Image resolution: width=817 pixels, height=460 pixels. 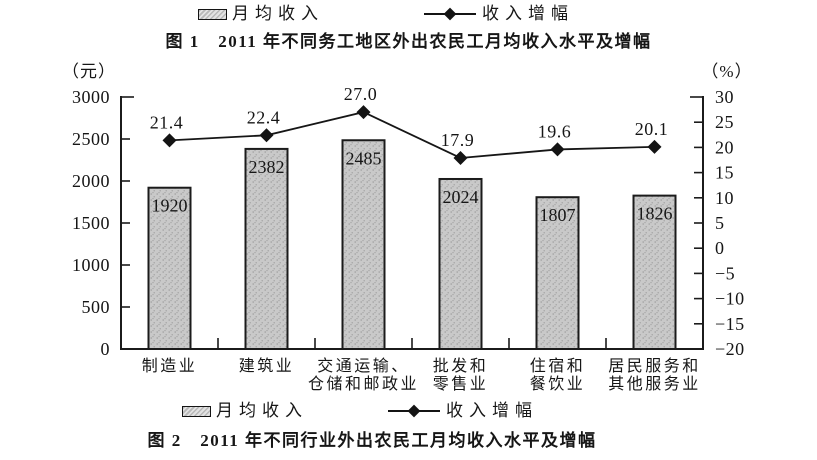 What do you see at coordinates (461, 375) in the screenshot?
I see `category-label-3: 批发和零售业` at bounding box center [461, 375].